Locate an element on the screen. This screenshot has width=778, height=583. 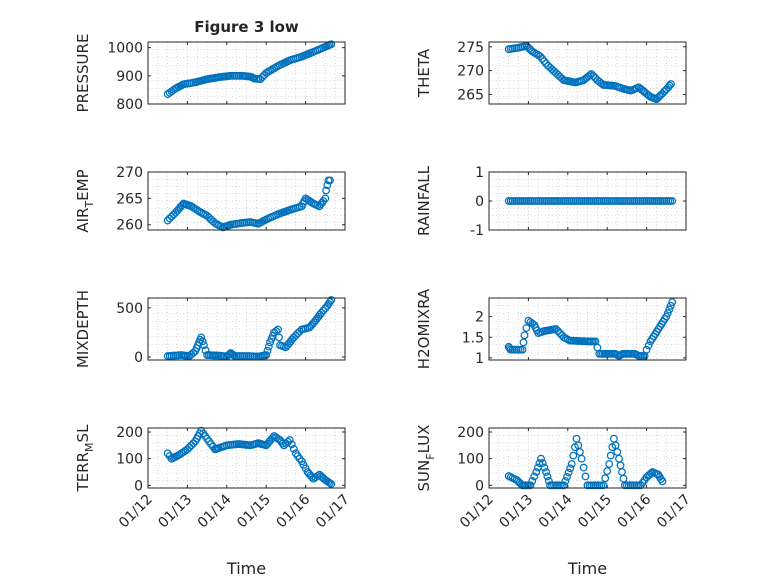
y-label-part: SL is located at coordinates (83, 433).